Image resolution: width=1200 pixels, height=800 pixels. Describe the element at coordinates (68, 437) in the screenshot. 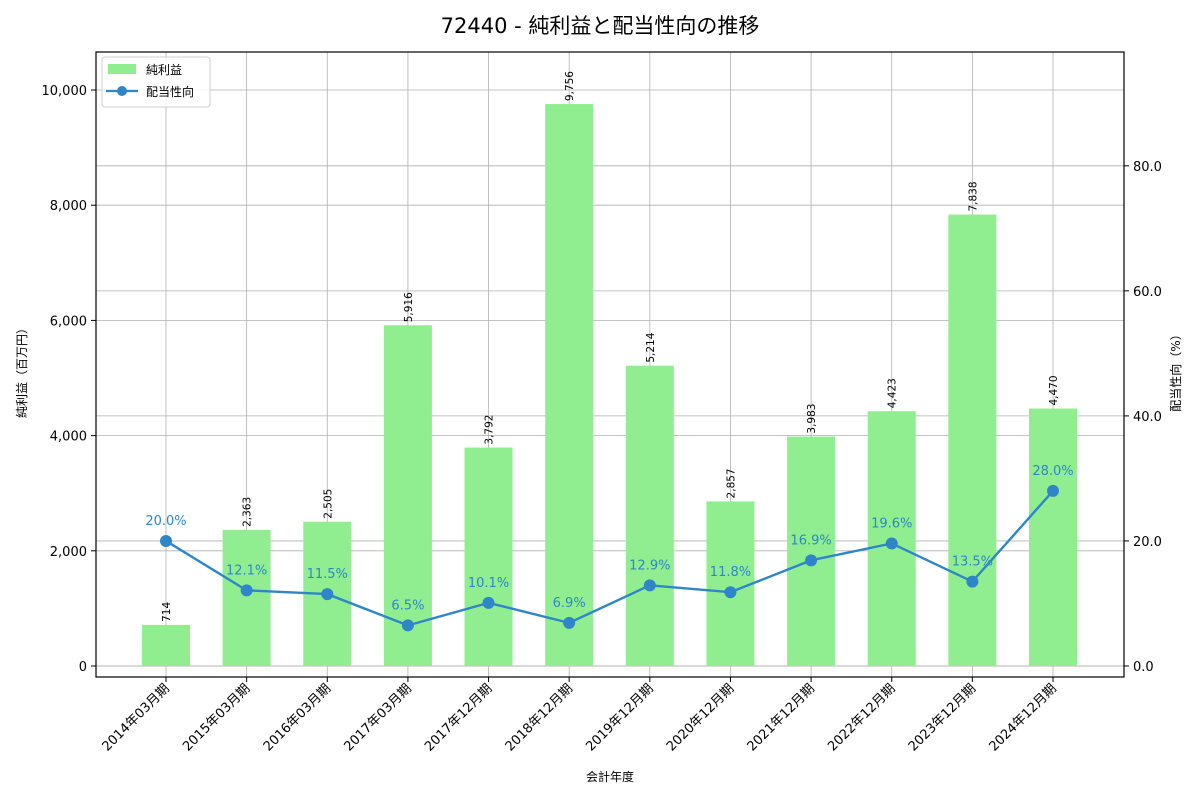

I see `svg-text: 4,000` at that location.